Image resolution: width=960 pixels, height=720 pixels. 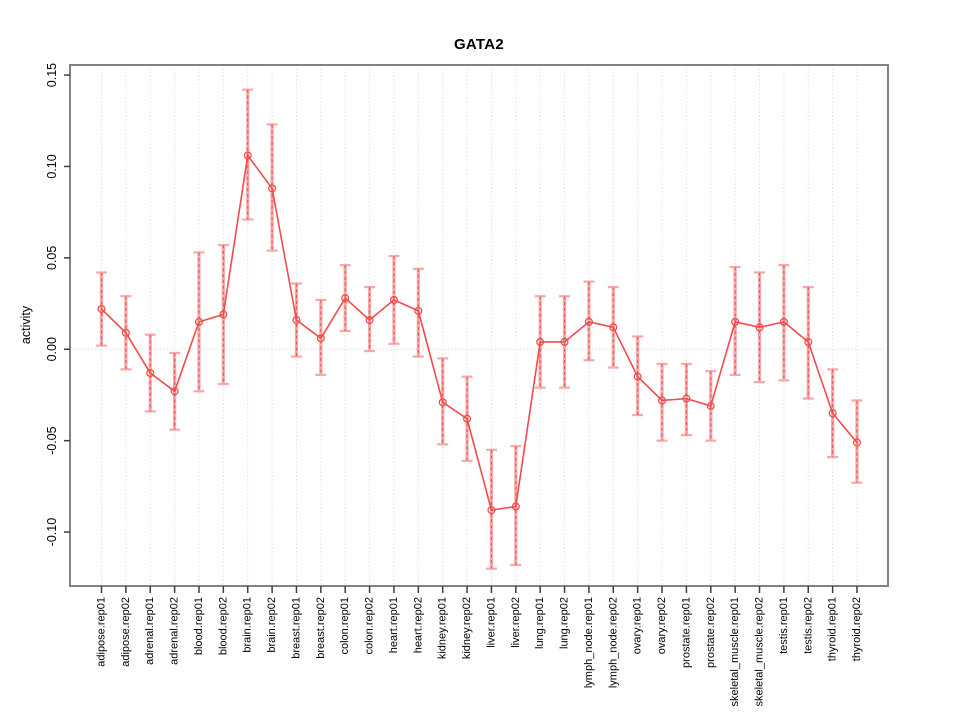 What do you see at coordinates (443, 628) in the screenshot?
I see `x-tick-label: kidney.rep01` at bounding box center [443, 628].